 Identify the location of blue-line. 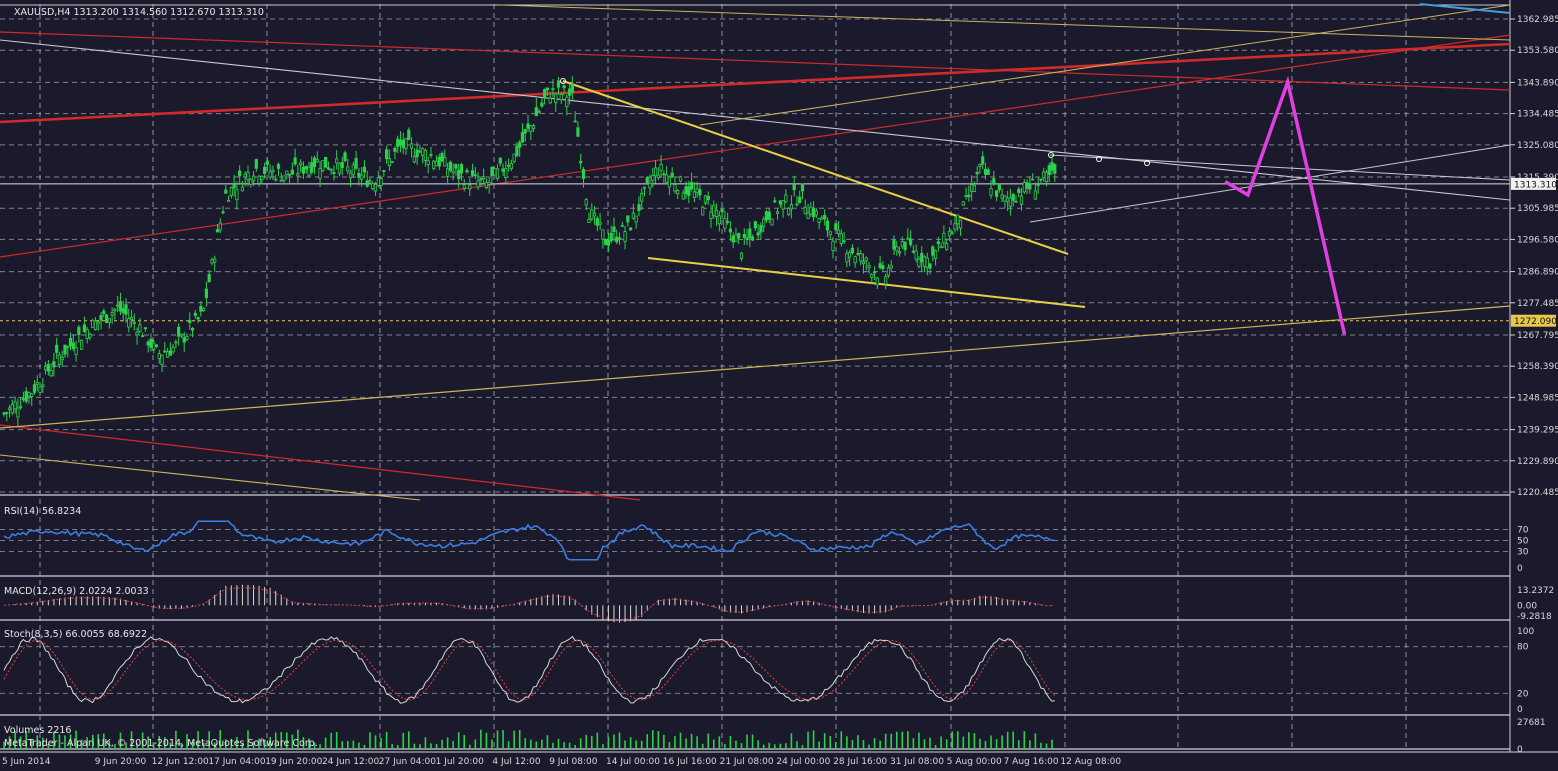
(1465, 8).